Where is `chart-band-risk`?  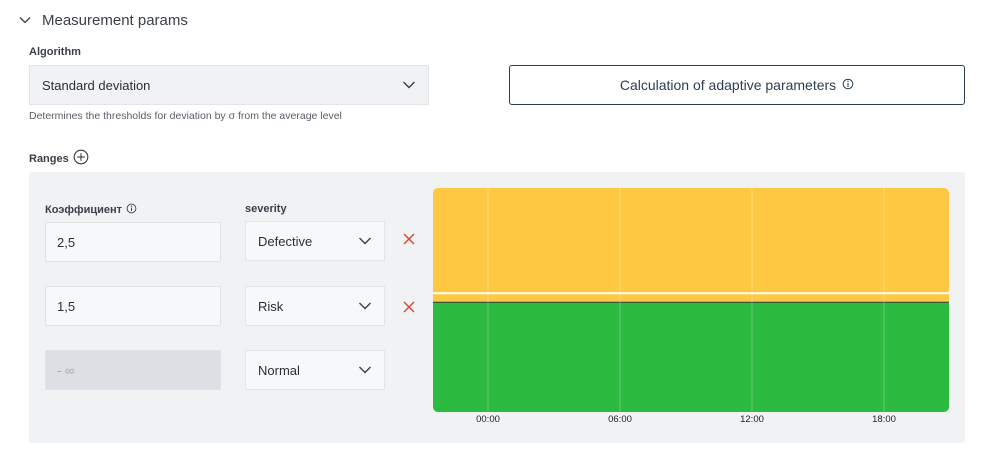
chart-band-risk is located at coordinates (691, 298).